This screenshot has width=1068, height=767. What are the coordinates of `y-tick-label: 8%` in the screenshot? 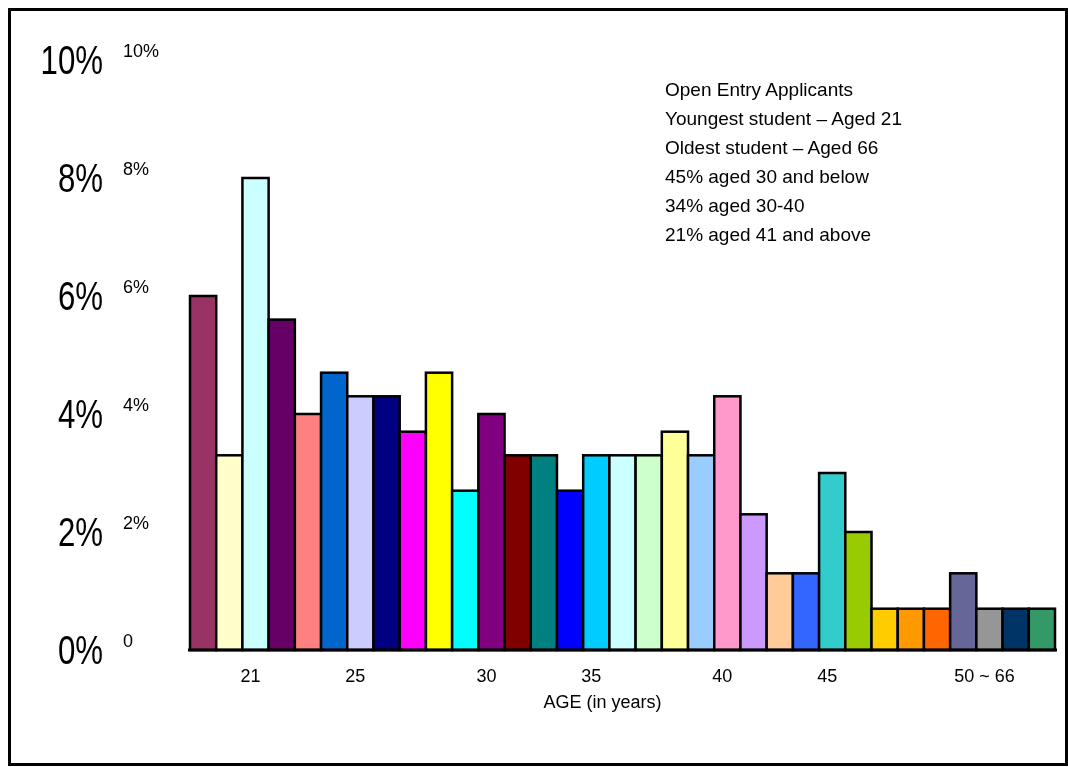 It's located at (80, 179).